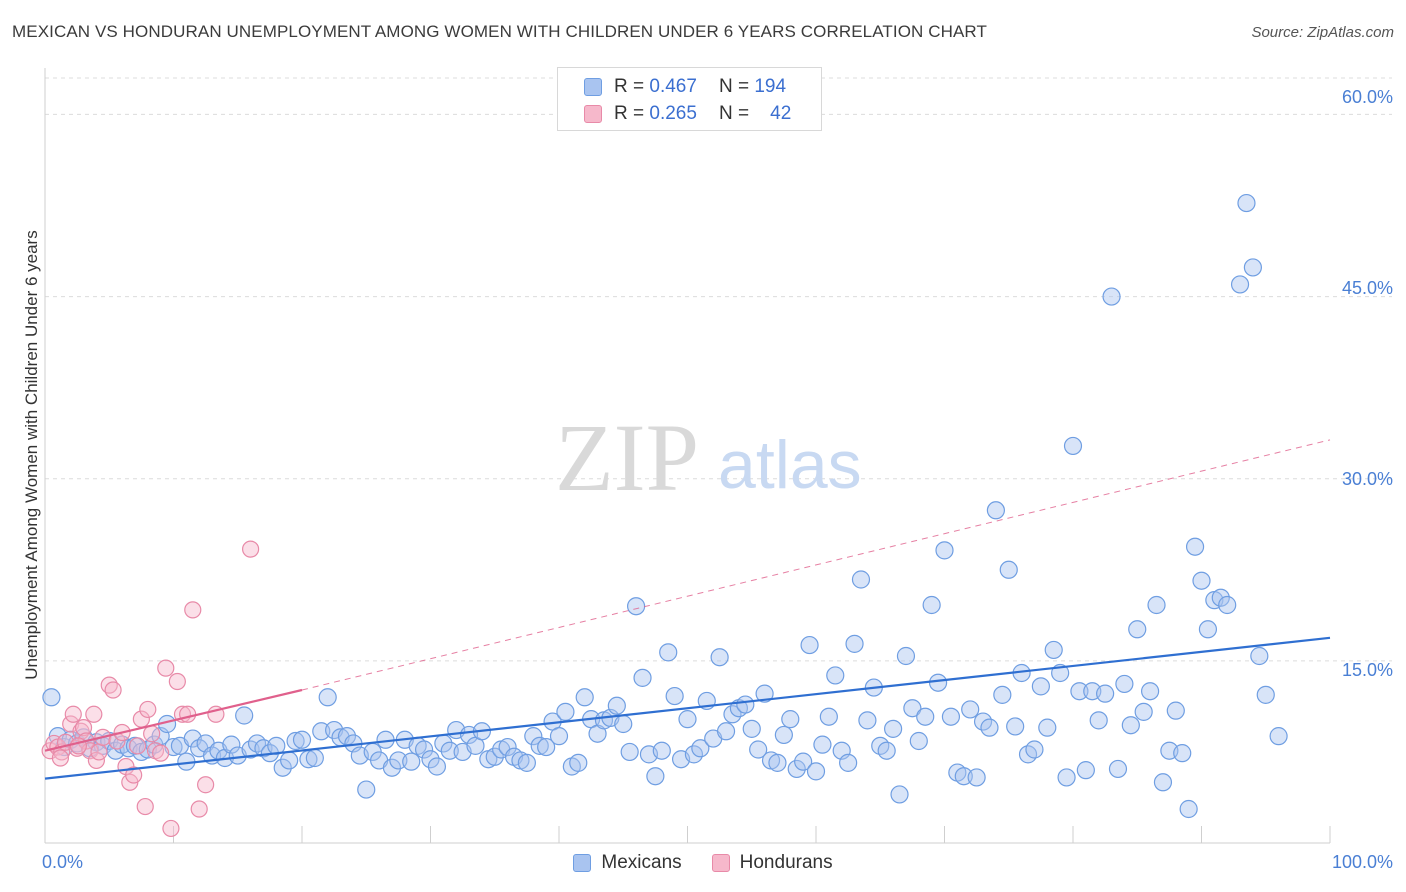 The height and width of the screenshot is (892, 1406). Describe the element at coordinates (772, 863) in the screenshot. I see `legend-item-hondurans: Hondurans` at that location.